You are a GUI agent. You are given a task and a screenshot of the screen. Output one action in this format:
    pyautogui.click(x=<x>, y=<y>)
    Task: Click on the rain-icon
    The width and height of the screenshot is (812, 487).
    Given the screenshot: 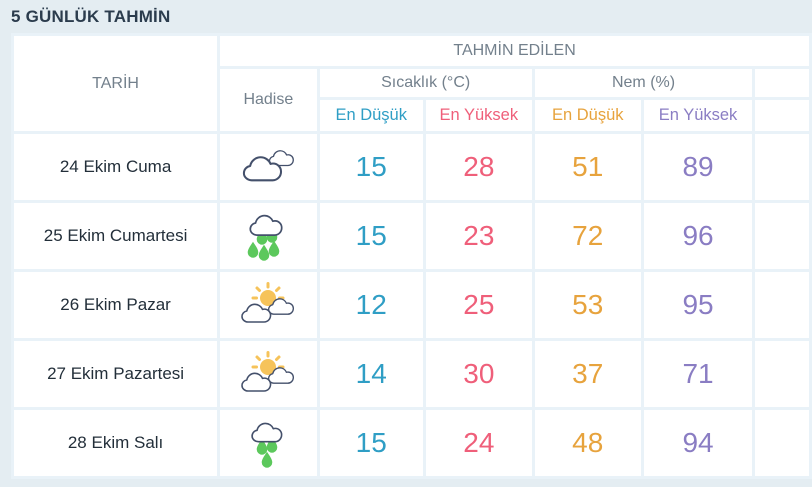 What is the action you would take?
    pyautogui.click(x=267, y=445)
    